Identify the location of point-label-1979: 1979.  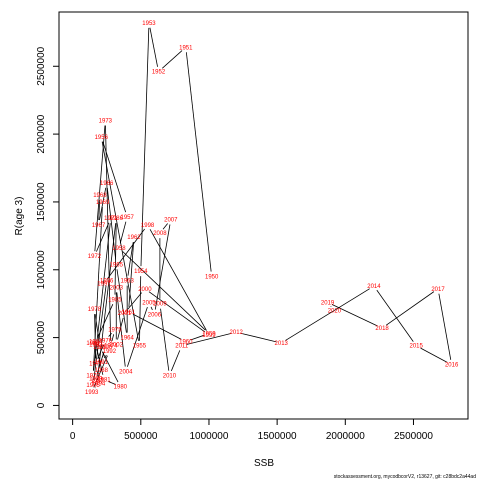
(100, 348).